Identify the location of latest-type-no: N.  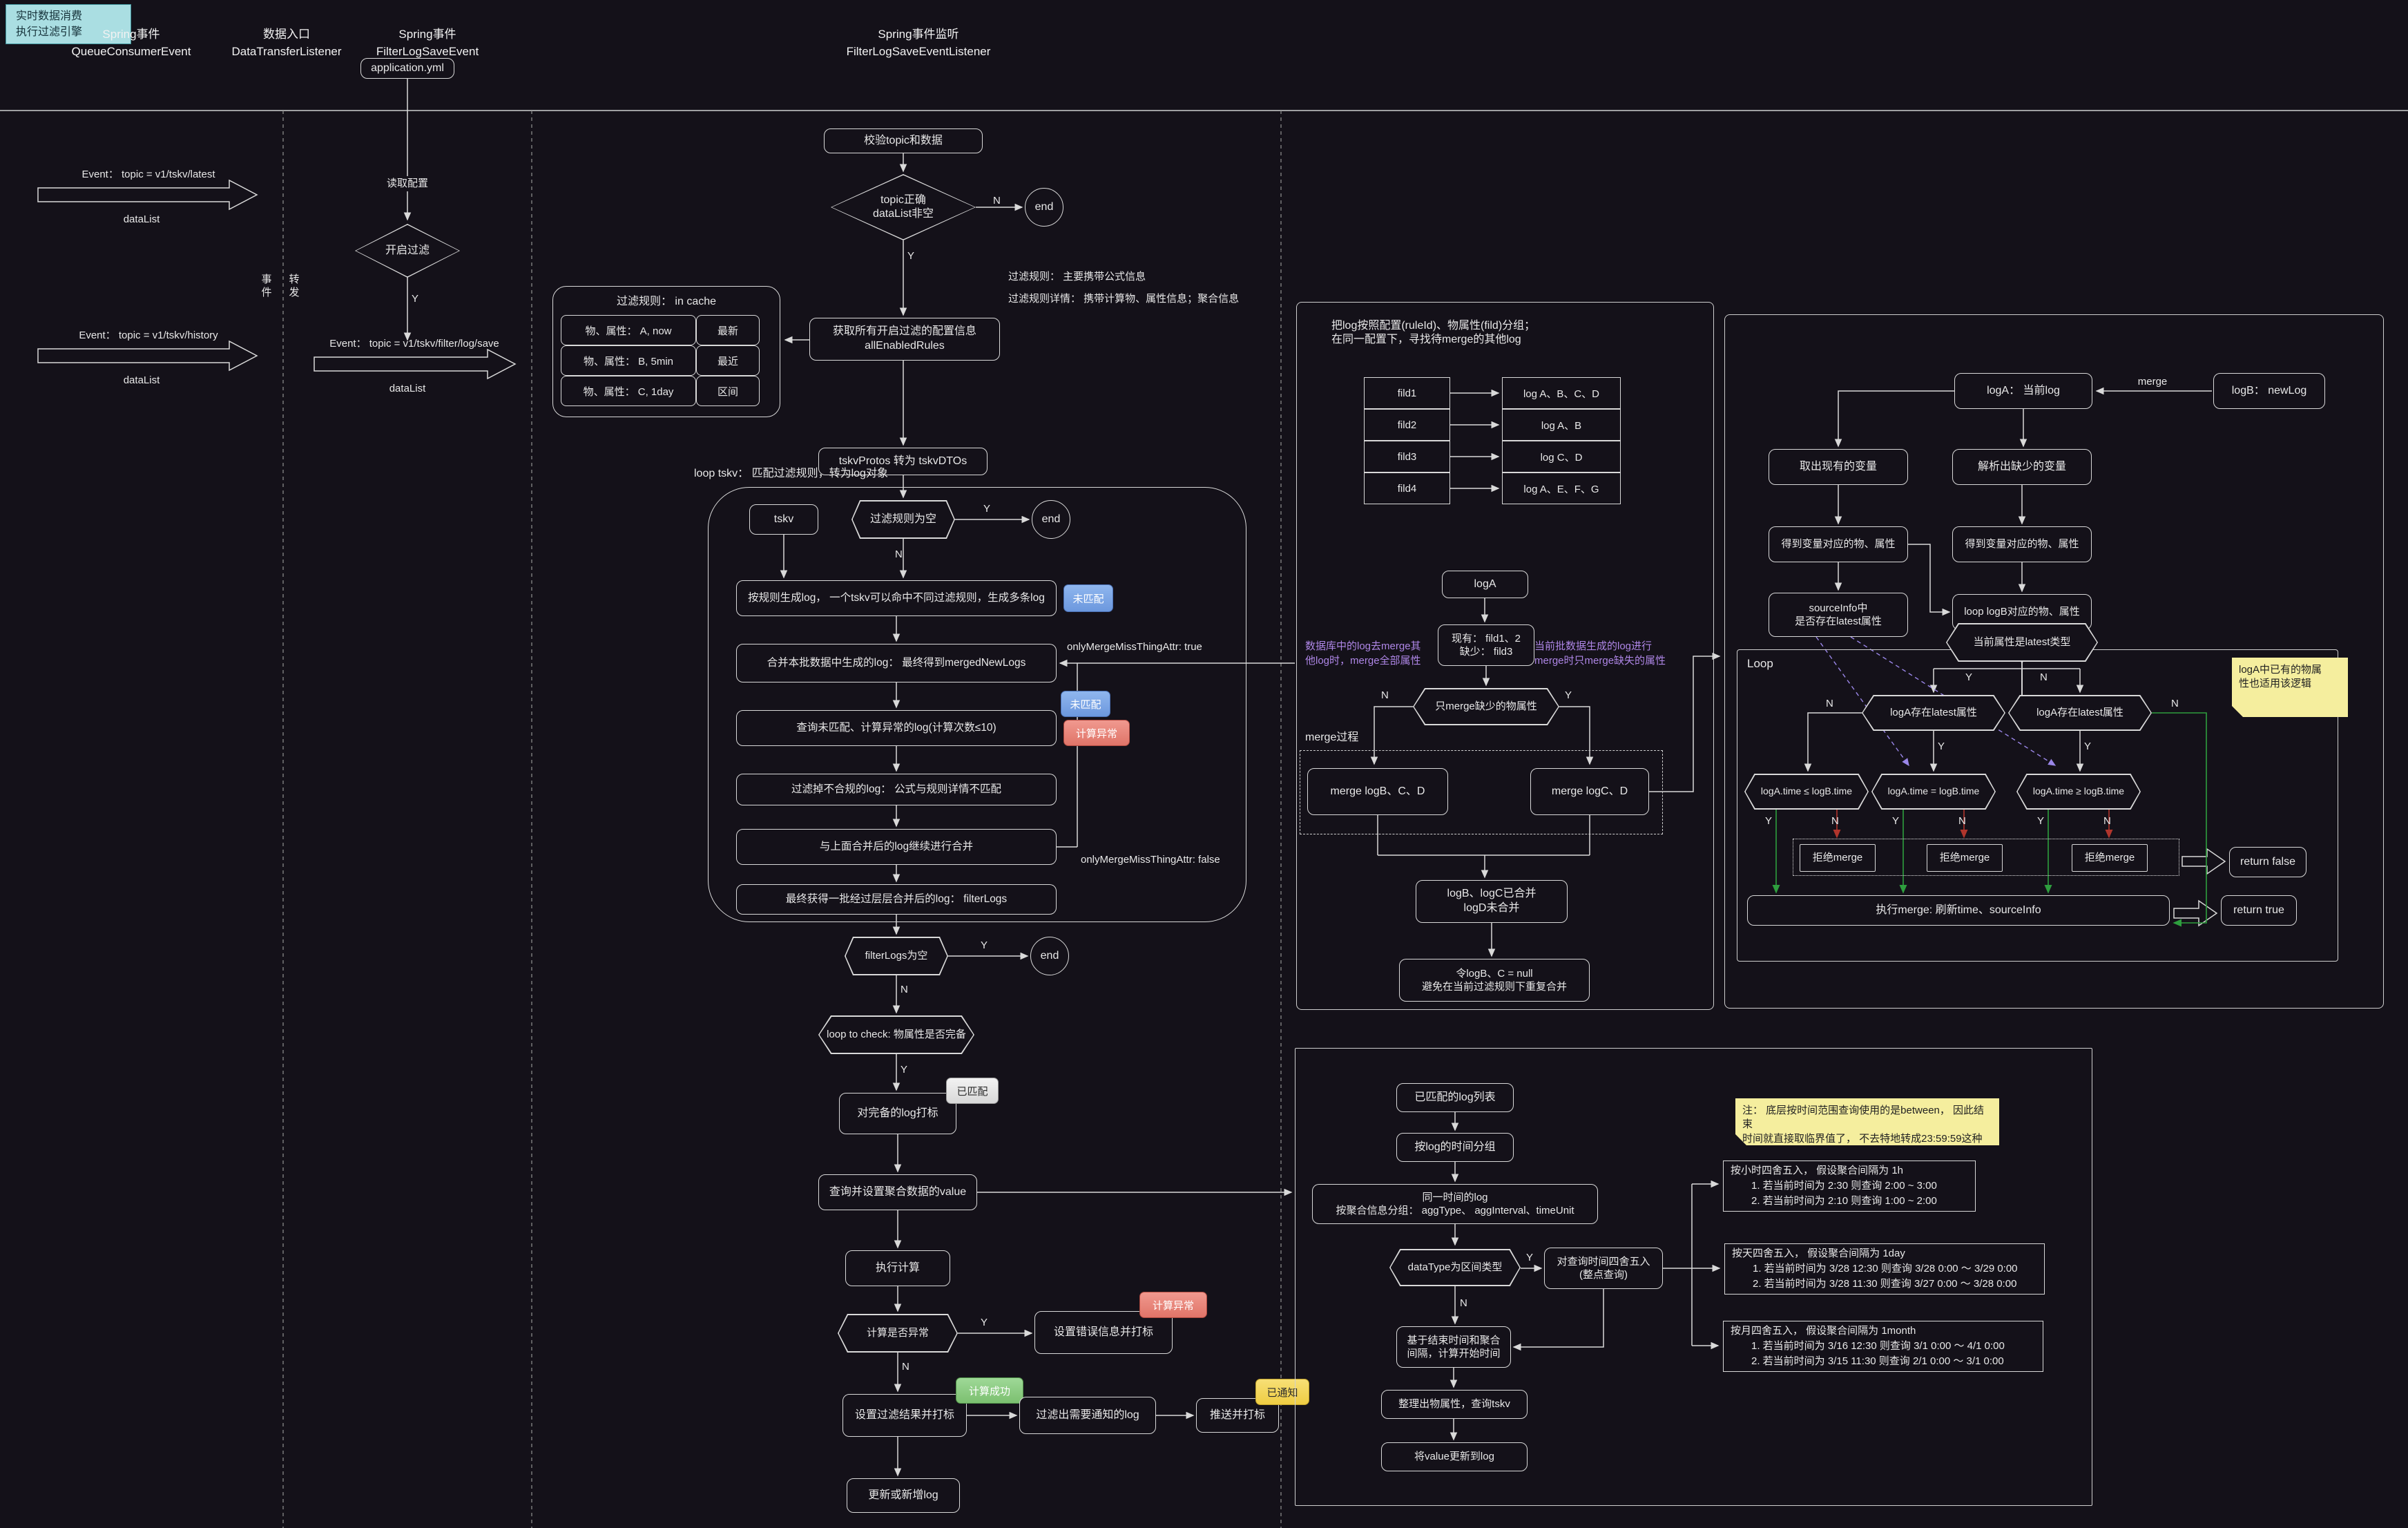
(2044, 677).